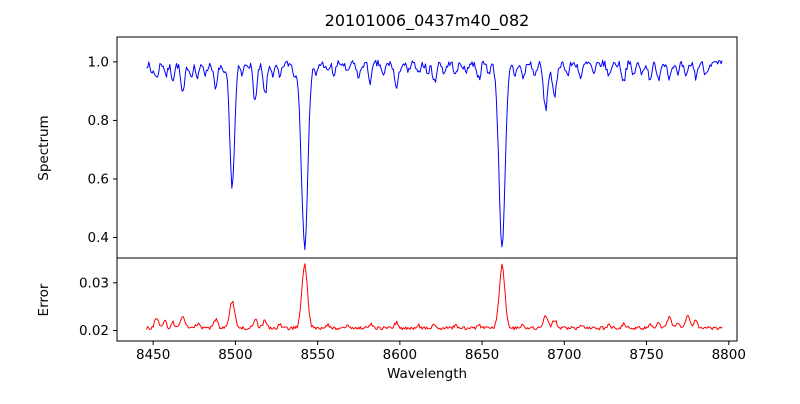  What do you see at coordinates (434, 297) in the screenshot?
I see `error-line` at bounding box center [434, 297].